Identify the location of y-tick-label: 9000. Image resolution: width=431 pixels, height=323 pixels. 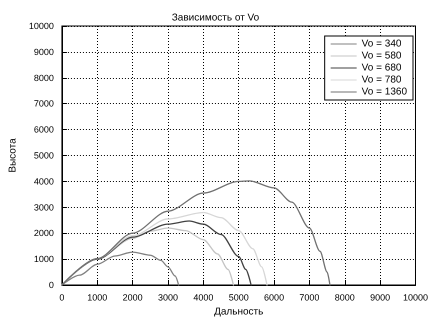
(44, 51).